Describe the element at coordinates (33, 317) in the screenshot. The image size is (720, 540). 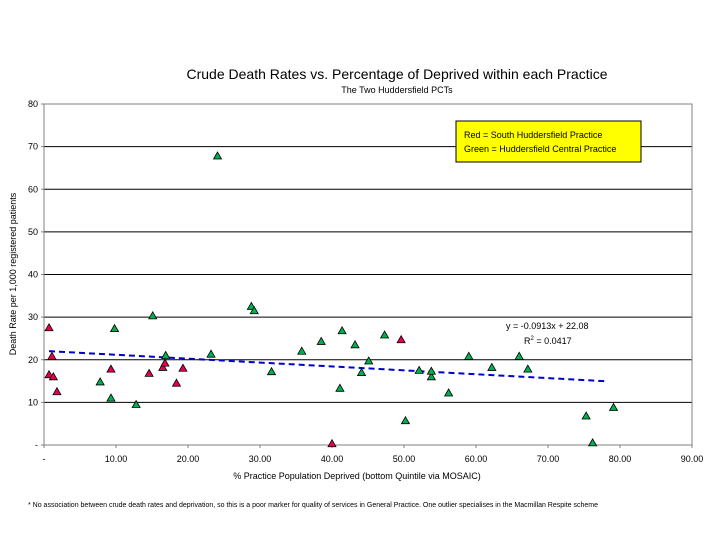
I see `y-tick-label: 30` at that location.